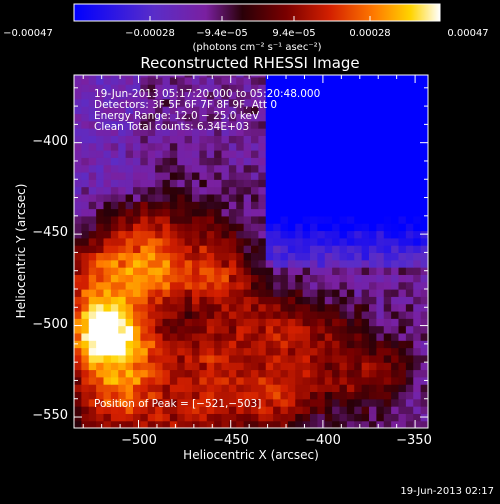 Image resolution: width=500 pixels, height=504 pixels. Describe the element at coordinates (231, 440) in the screenshot. I see `x-tick-label: −450` at that location.